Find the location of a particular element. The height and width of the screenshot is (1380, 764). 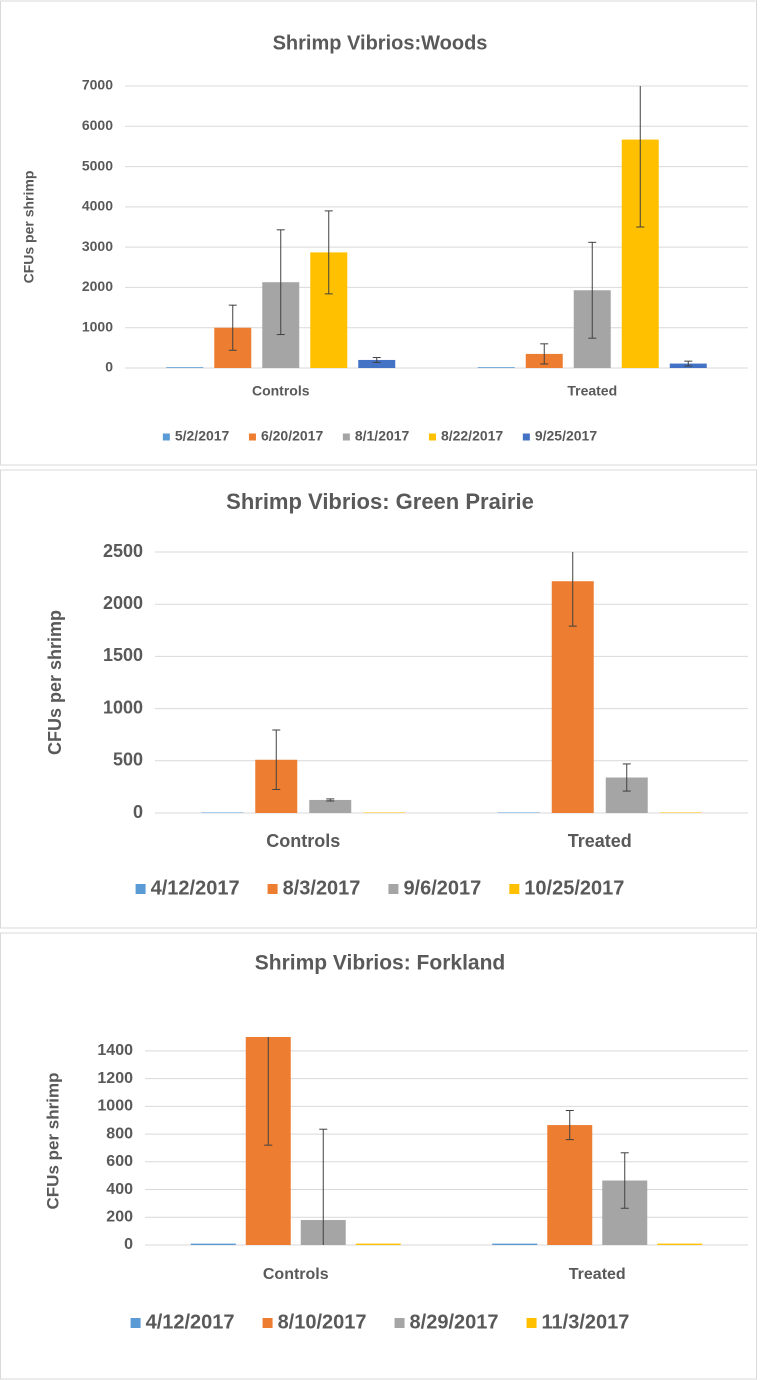

legend-label: 8/22/2017 is located at coordinates (472, 436).